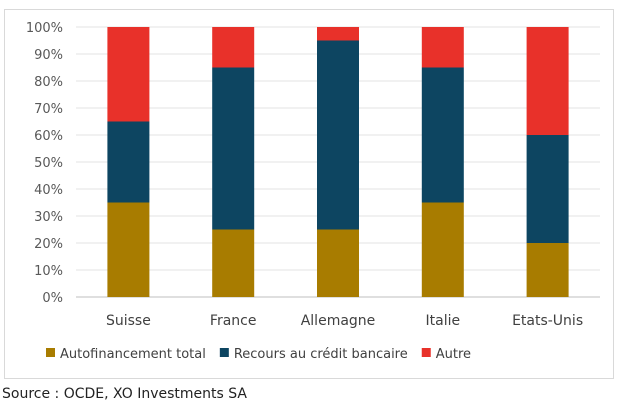 The height and width of the screenshot is (412, 626). What do you see at coordinates (48, 136) in the screenshot?
I see `y-tick-label: 60%` at bounding box center [48, 136].